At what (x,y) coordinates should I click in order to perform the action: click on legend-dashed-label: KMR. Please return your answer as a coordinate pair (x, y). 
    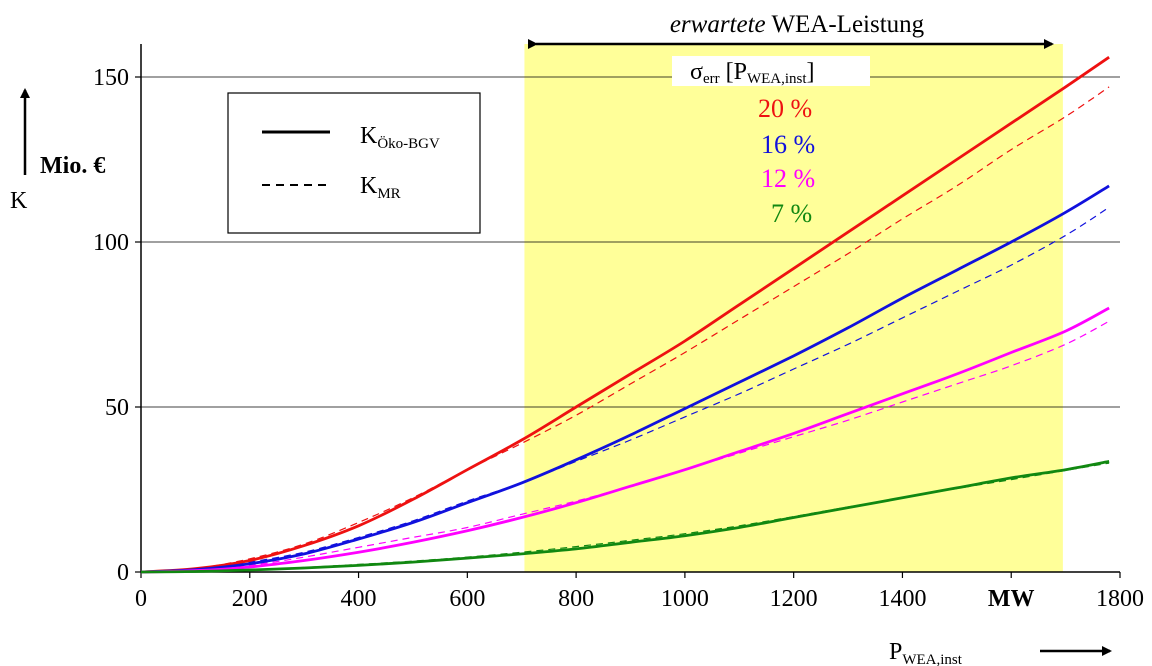
    Looking at the image, I should click on (380, 187).